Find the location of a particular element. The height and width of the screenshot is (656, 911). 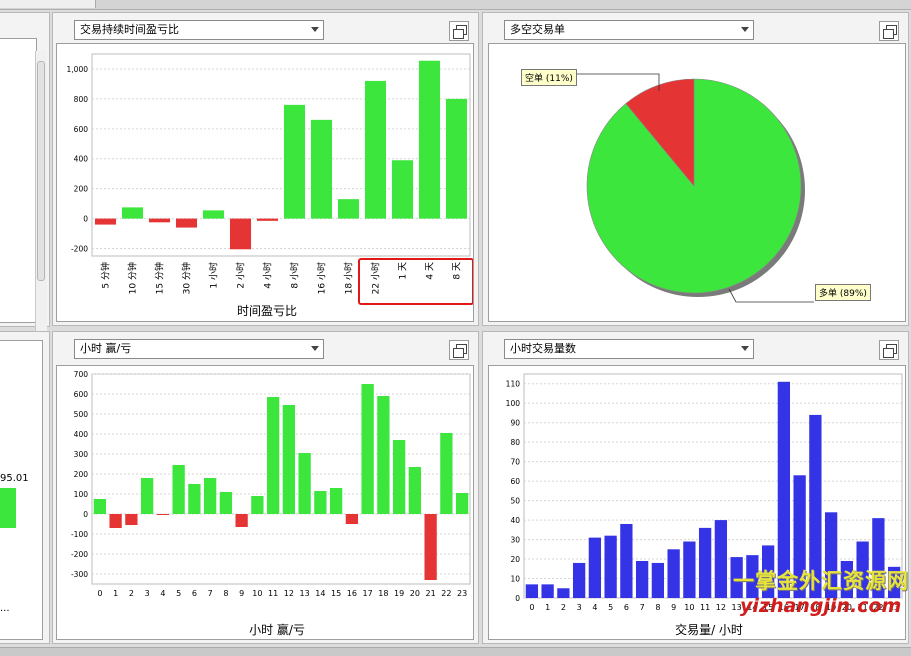

watermark-text: 一掌金外汇资源网 is located at coordinates (821, 581).